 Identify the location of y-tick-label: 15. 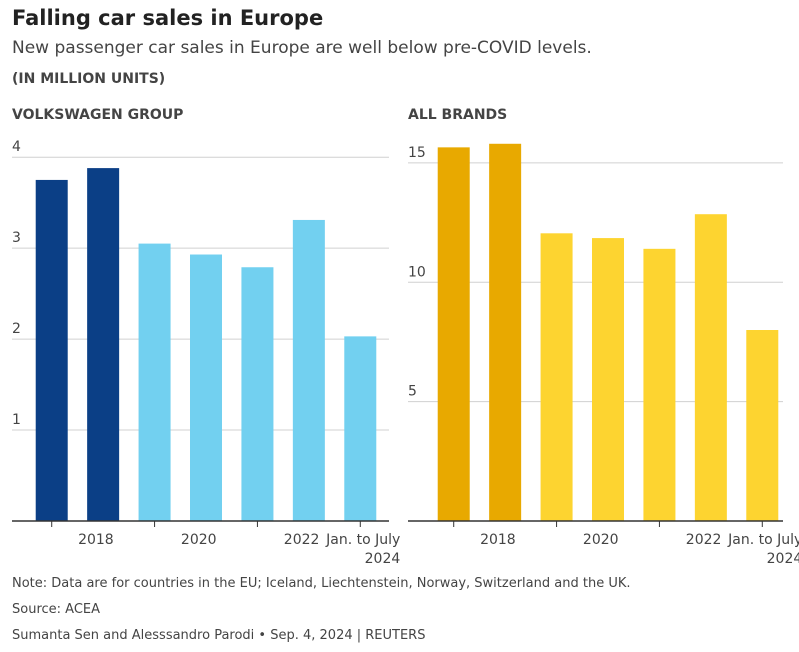
(417, 153).